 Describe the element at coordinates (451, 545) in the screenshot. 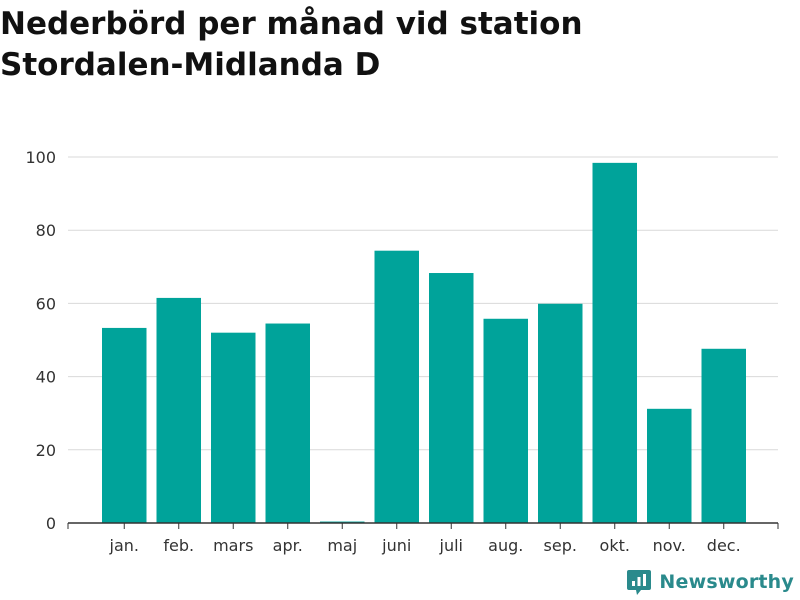

I see `x-tick-label: juli` at that location.